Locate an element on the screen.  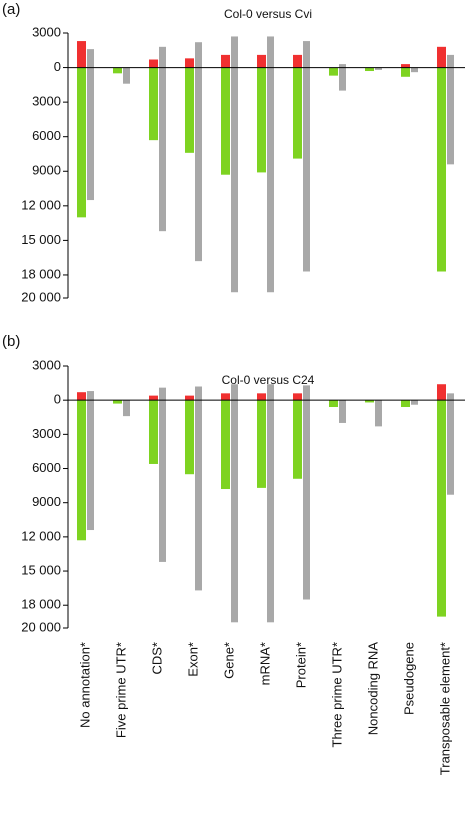
x-tick-label: Three prime UTR* is located at coordinates (336, 694).